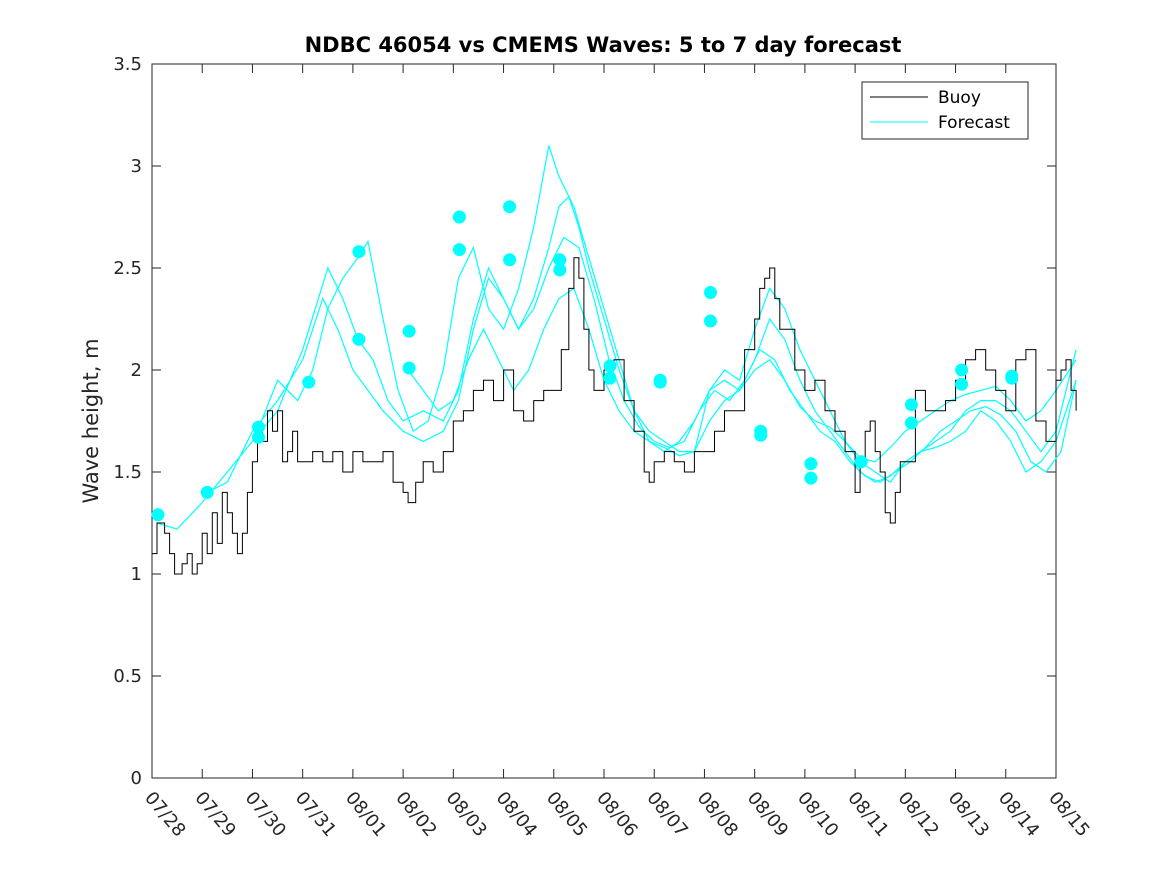 Image resolution: width=1167 pixels, height=875 pixels. Describe the element at coordinates (918, 814) in the screenshot. I see `x-tick-label: 08/12` at that location.